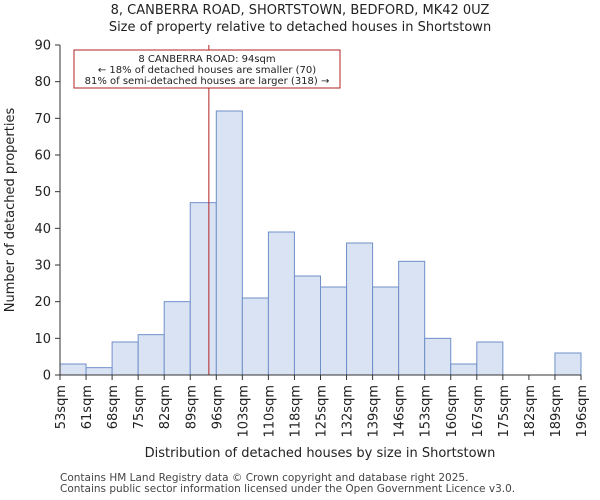  What do you see at coordinates (348, 411) in the screenshot?
I see `x-tick-label: 132sqm` at bounding box center [348, 411].